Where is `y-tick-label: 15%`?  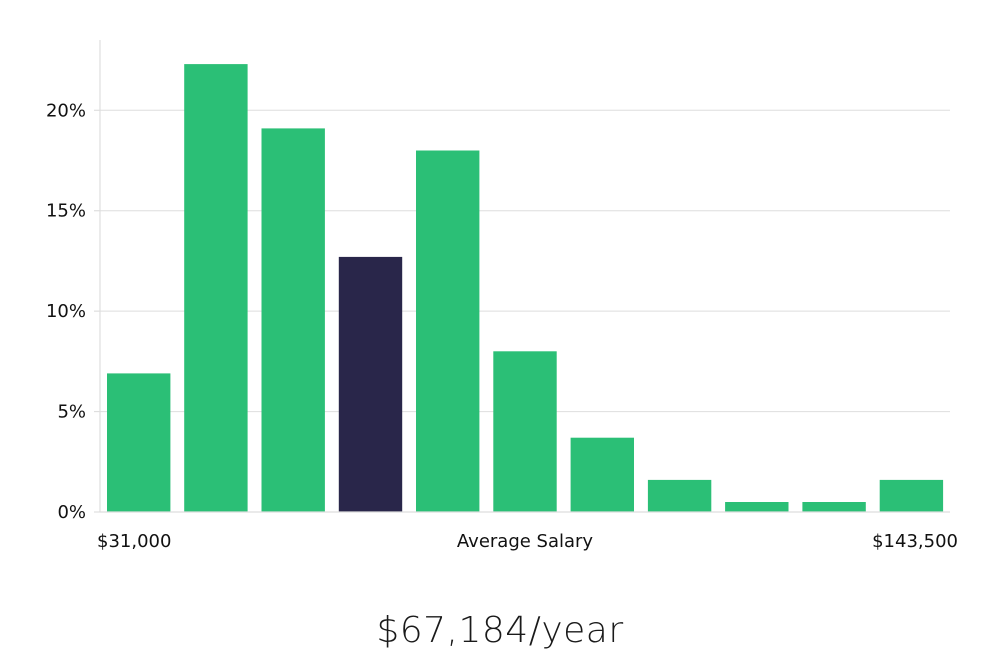 y-tick-label: 15% is located at coordinates (66, 211).